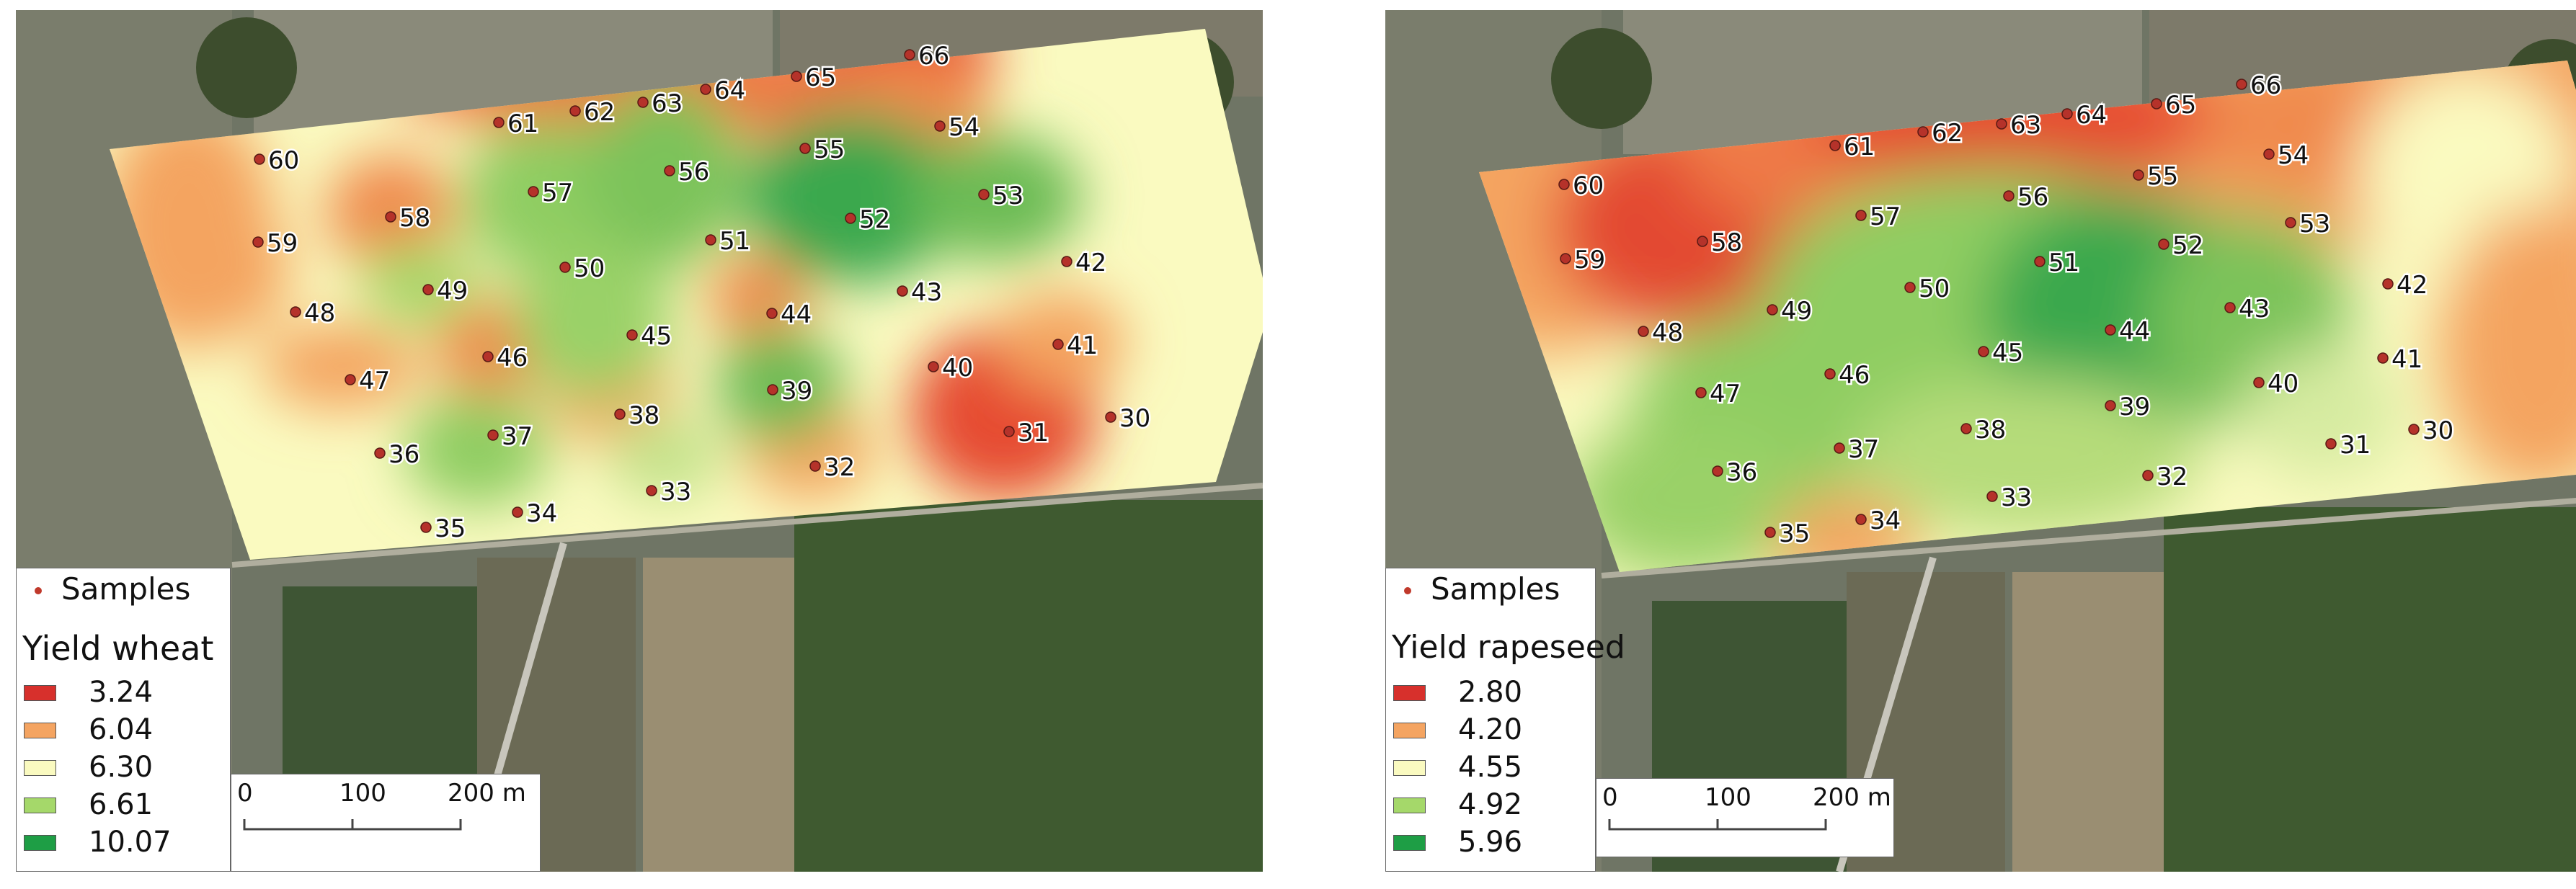  I want to click on sample-label-50: 50, so click(1934, 288).